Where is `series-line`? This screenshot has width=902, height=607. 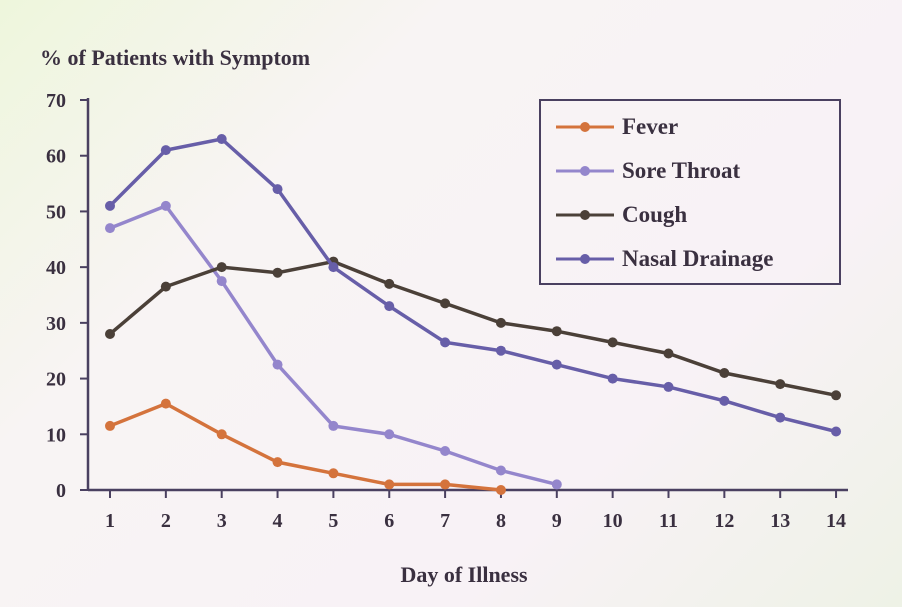
series-line is located at coordinates (305, 446).